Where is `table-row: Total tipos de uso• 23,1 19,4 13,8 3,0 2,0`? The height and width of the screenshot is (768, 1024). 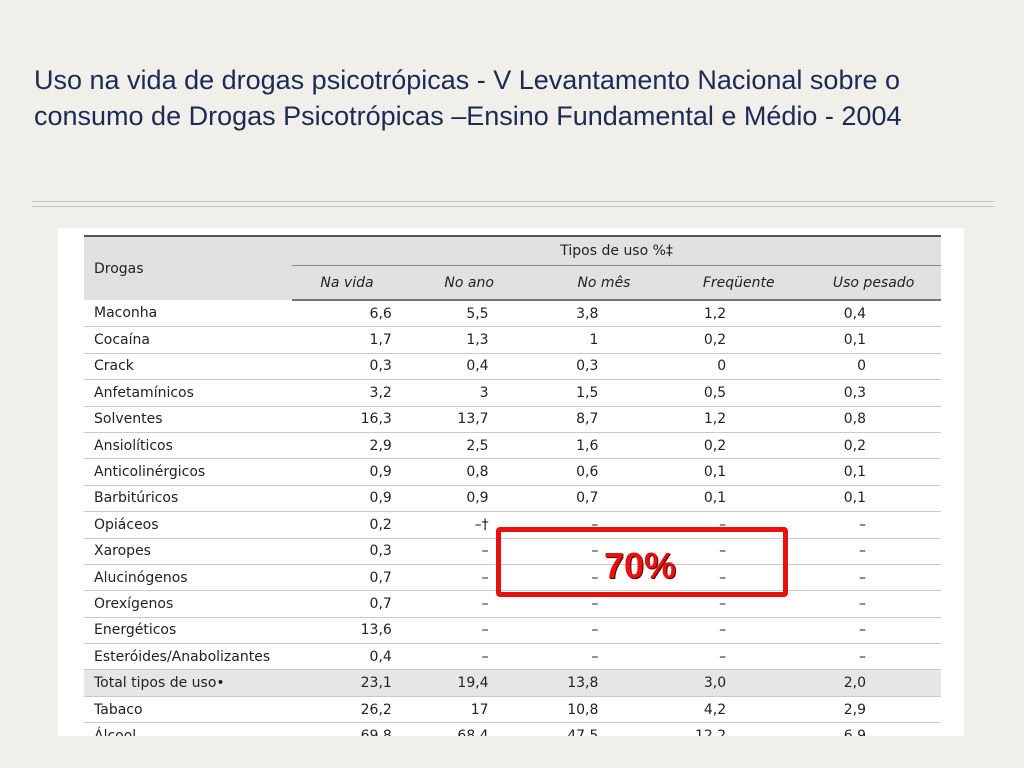 table-row: Total tipos de uso• 23,1 19,4 13,8 3,0 2,0 is located at coordinates (512, 683).